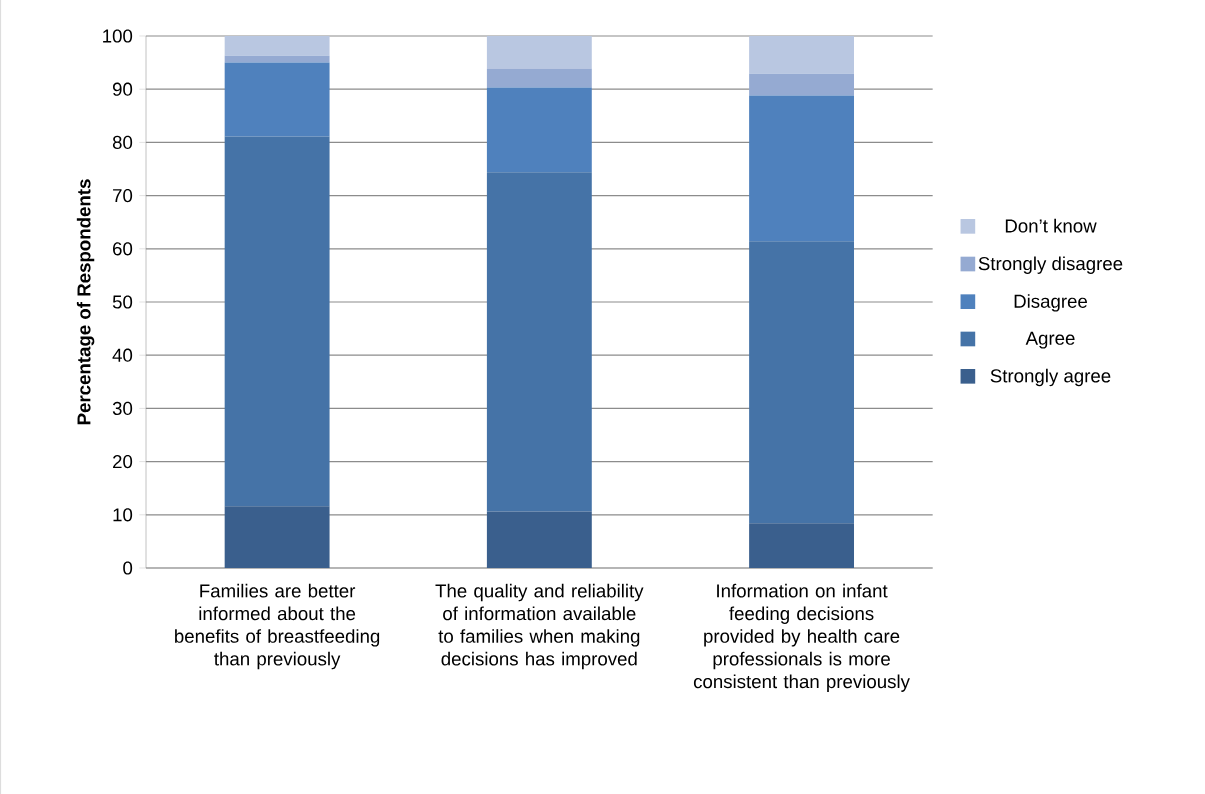 The image size is (1205, 794). Describe the element at coordinates (1051, 225) in the screenshot. I see `legend-label: Don’t know` at that location.